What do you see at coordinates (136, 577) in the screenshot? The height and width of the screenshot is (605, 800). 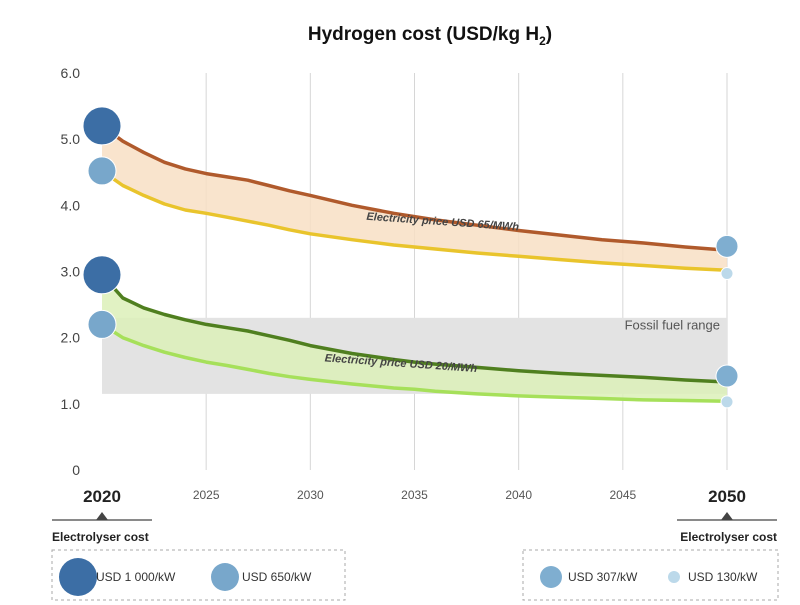 I see `legend-left-label-0: USD 1 000/kW` at bounding box center [136, 577].